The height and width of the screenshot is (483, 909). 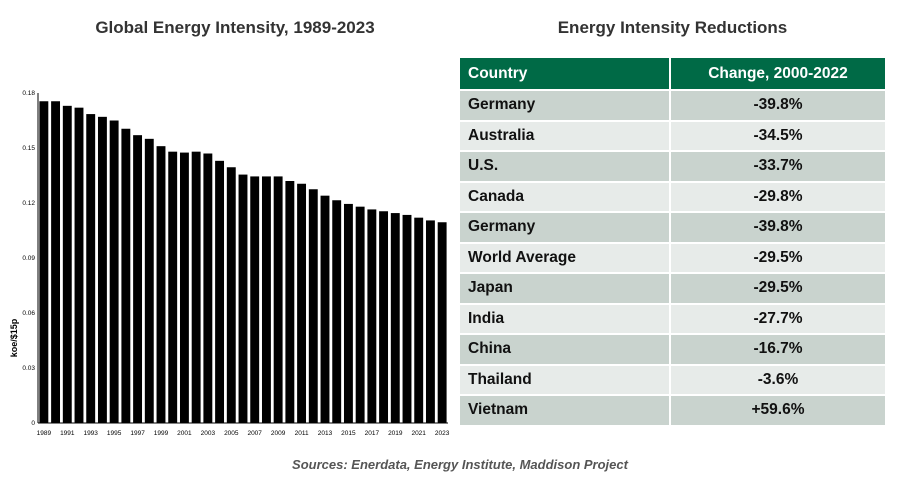 I want to click on bar-2005, so click(x=231, y=295).